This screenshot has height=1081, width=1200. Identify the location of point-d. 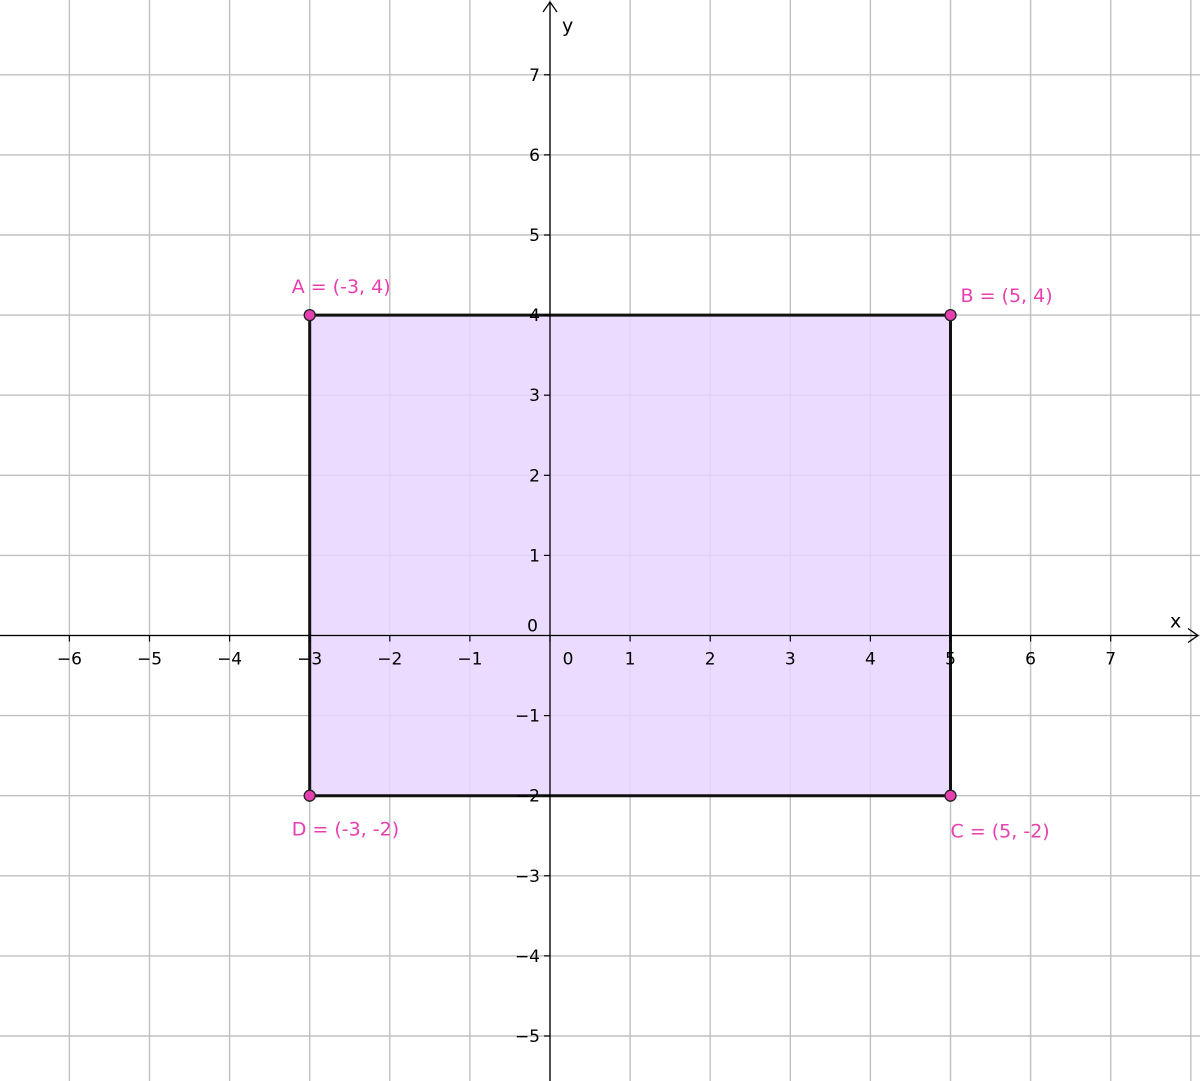
(309, 795).